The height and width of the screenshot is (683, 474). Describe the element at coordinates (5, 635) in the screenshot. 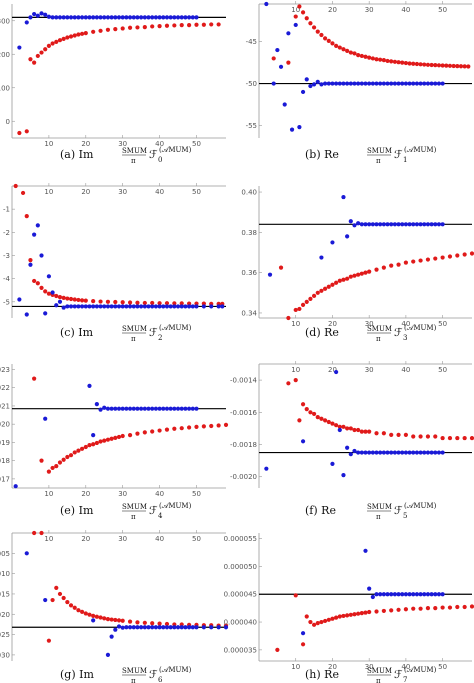

I see `y-tick-label: -0.00025` at that location.